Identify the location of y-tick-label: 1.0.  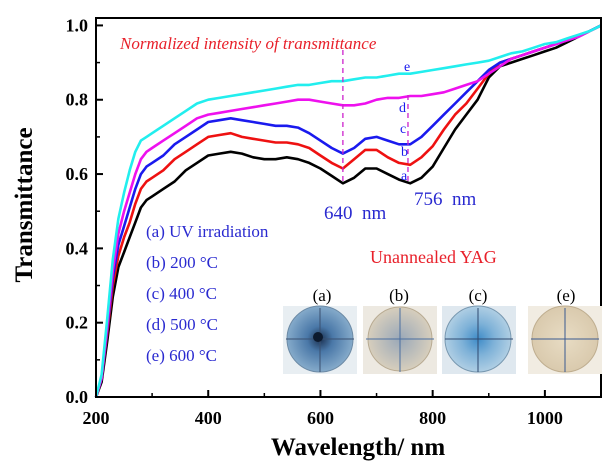
(77, 25).